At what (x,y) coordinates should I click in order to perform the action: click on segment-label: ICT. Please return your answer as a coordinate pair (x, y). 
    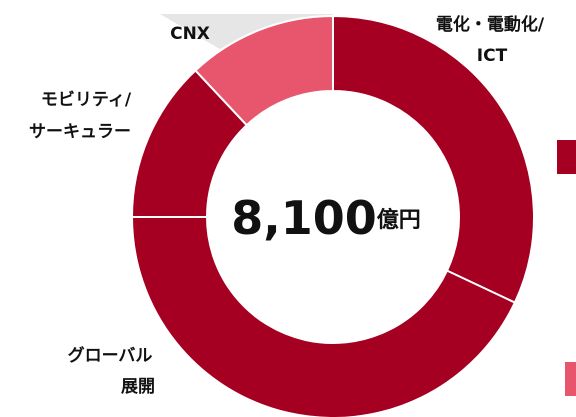
    Looking at the image, I should click on (492, 56).